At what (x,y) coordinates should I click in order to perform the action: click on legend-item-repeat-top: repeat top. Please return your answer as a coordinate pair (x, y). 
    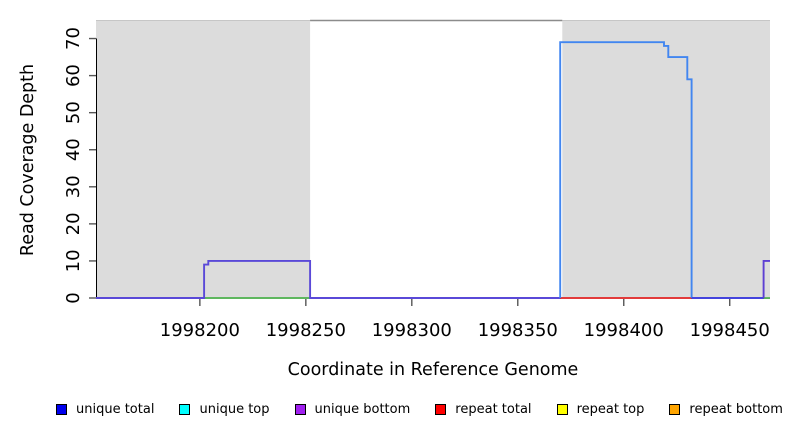
    Looking at the image, I should click on (600, 409).